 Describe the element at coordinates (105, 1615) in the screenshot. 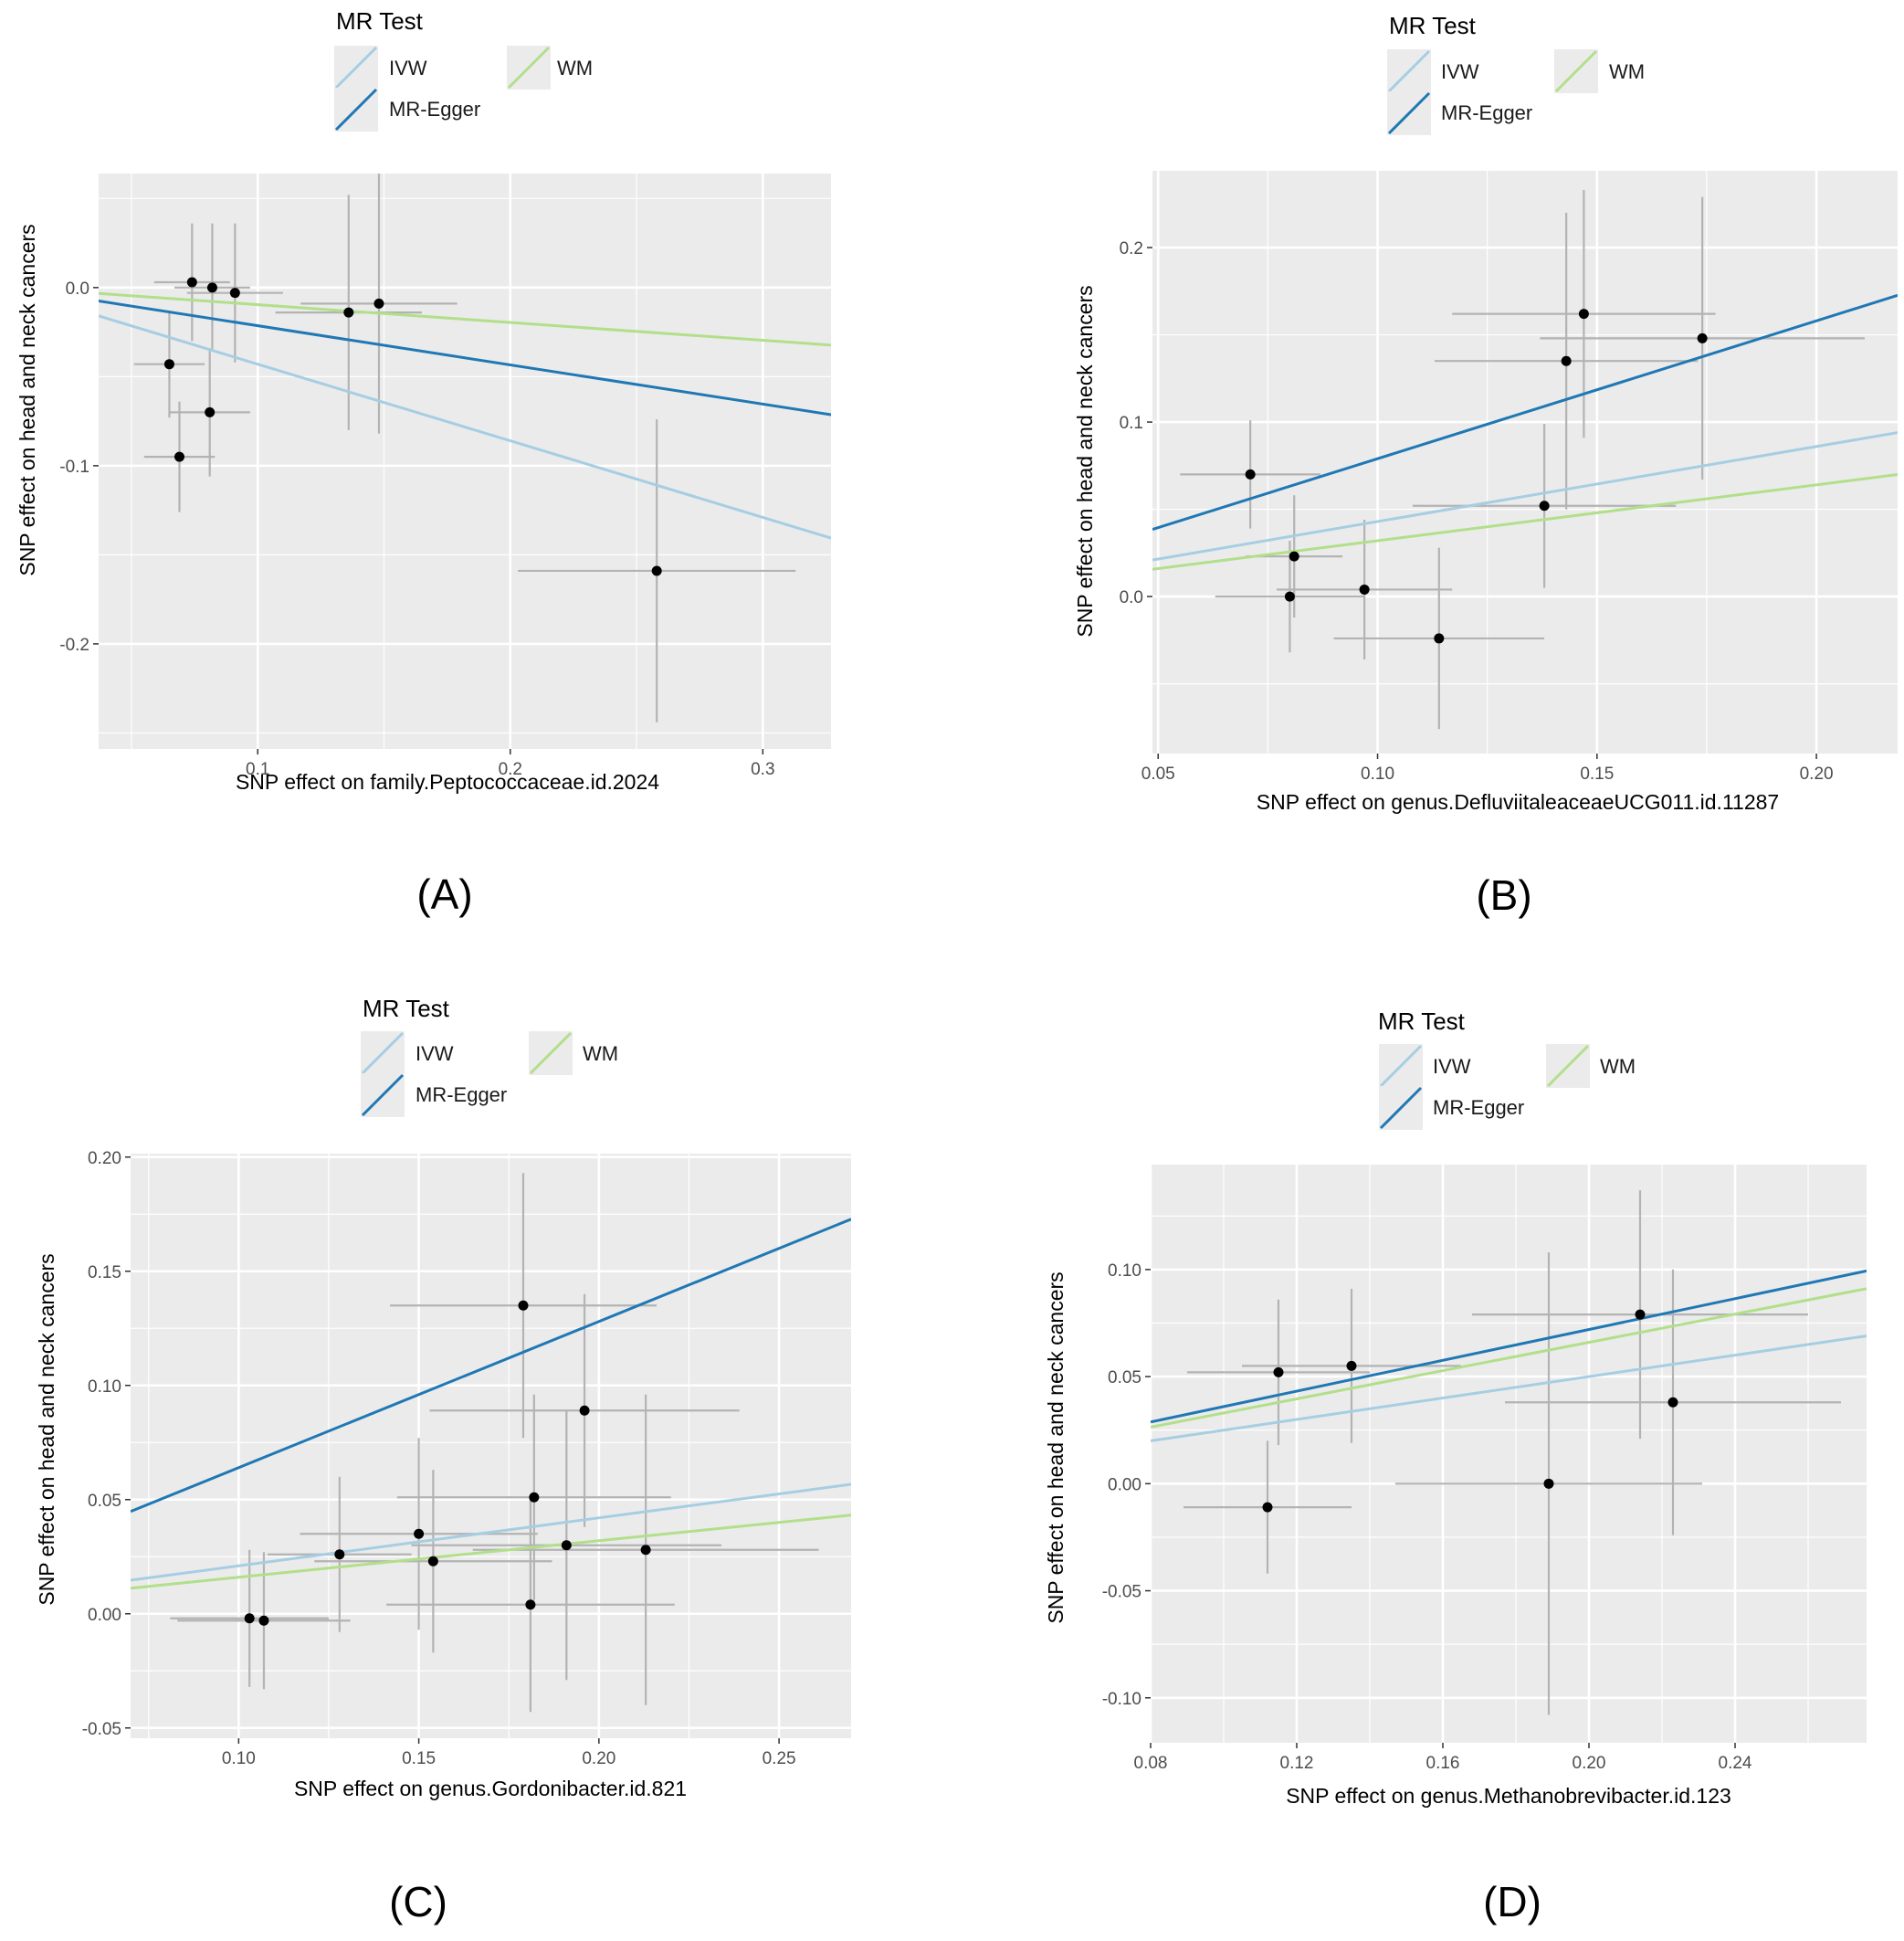

I see `y-tick-label: 0.00` at that location.